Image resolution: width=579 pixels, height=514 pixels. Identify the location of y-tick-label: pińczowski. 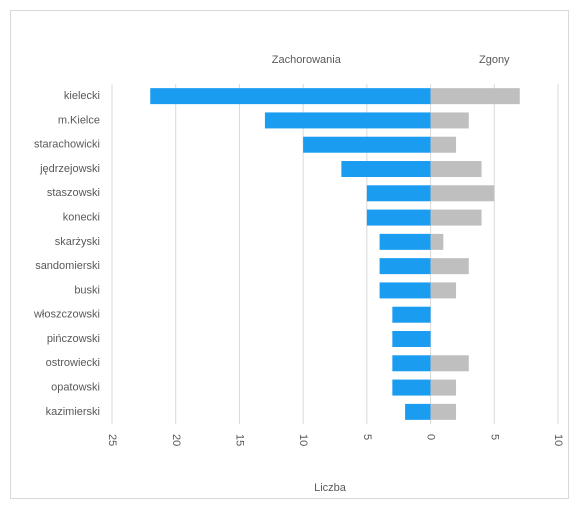
(73, 339).